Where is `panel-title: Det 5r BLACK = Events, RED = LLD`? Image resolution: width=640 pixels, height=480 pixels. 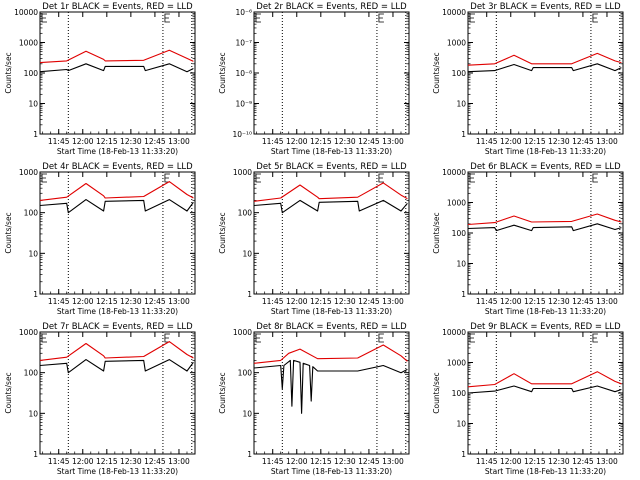
panel-title: Det 5r BLACK = Events, RED = LLD is located at coordinates (331, 167).